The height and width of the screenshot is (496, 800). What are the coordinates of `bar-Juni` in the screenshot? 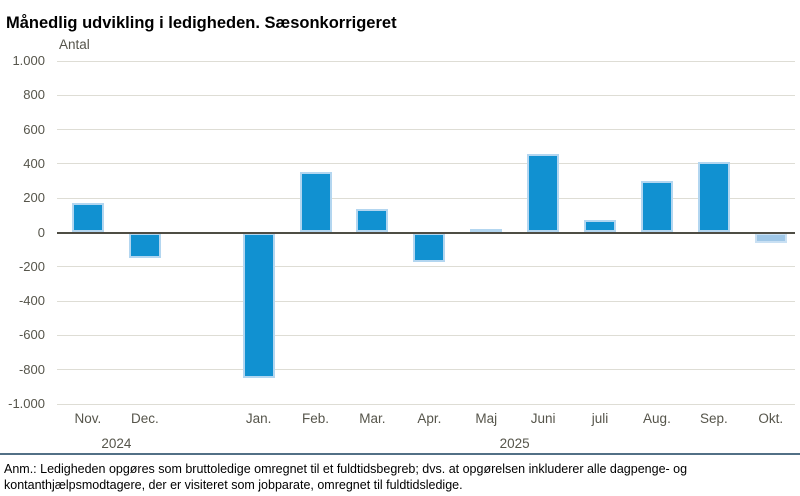 It's located at (543, 193).